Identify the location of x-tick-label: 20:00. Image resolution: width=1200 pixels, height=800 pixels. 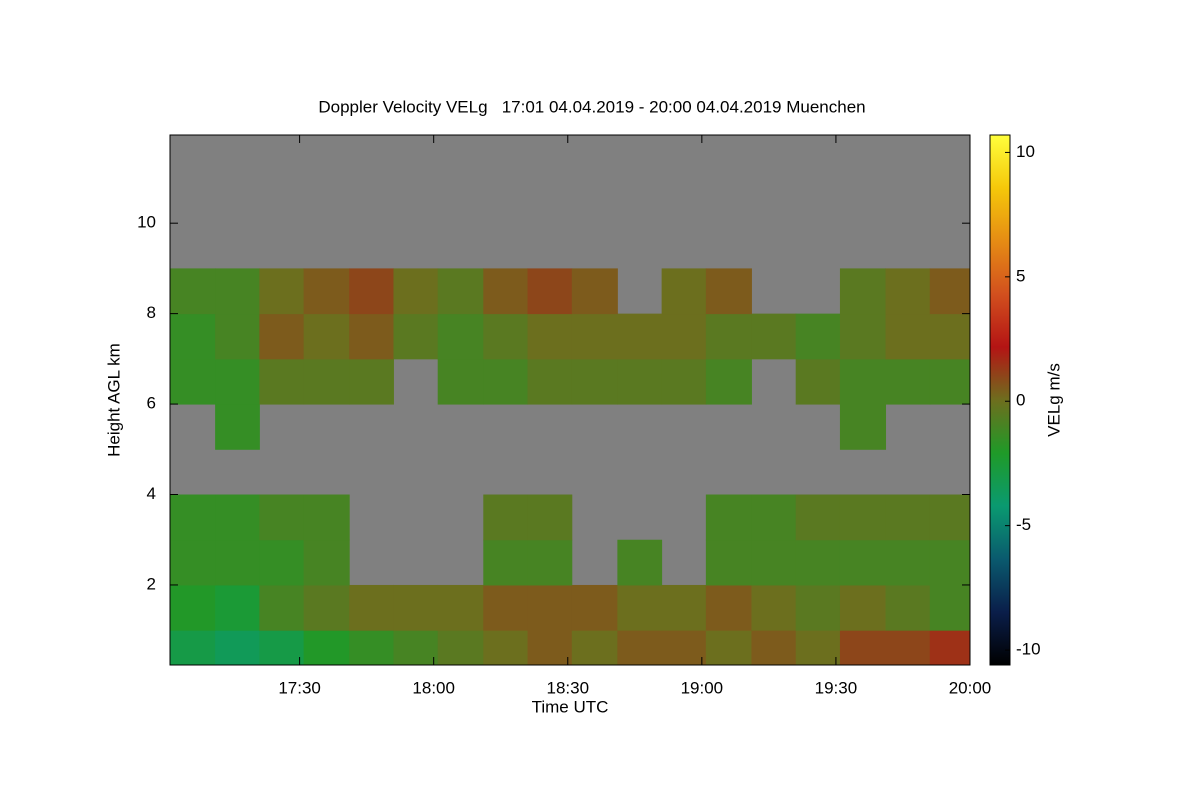
(970, 687).